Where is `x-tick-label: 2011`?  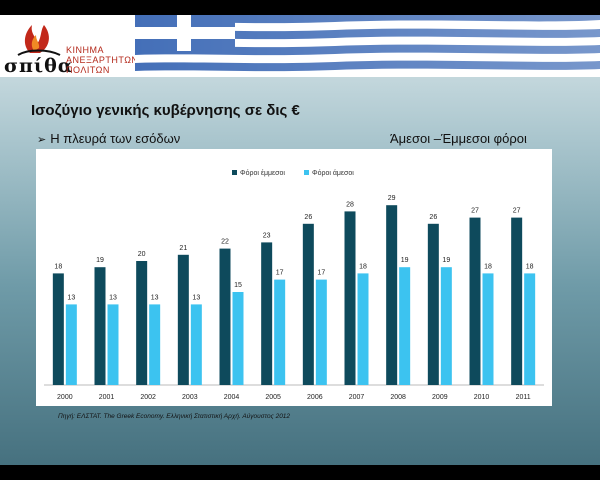 x-tick-label: 2011 is located at coordinates (523, 397).